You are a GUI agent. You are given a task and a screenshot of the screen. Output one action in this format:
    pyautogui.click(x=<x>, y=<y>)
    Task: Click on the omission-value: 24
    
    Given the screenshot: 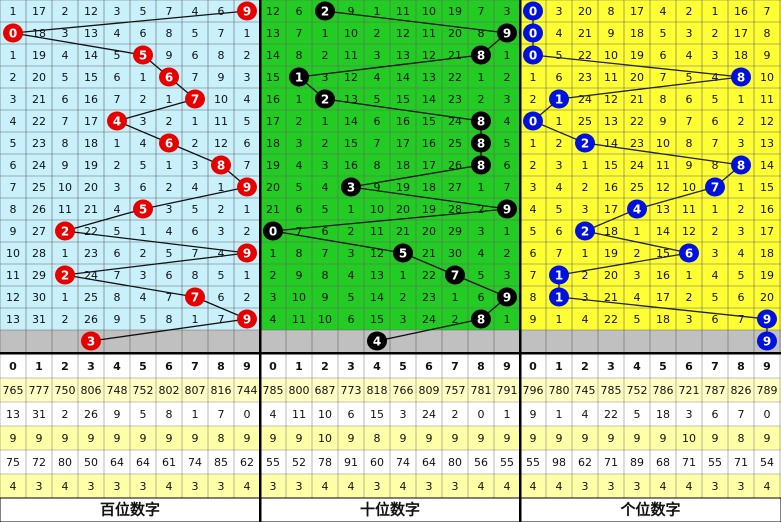 What is the action you would take?
    pyautogui.click(x=637, y=165)
    